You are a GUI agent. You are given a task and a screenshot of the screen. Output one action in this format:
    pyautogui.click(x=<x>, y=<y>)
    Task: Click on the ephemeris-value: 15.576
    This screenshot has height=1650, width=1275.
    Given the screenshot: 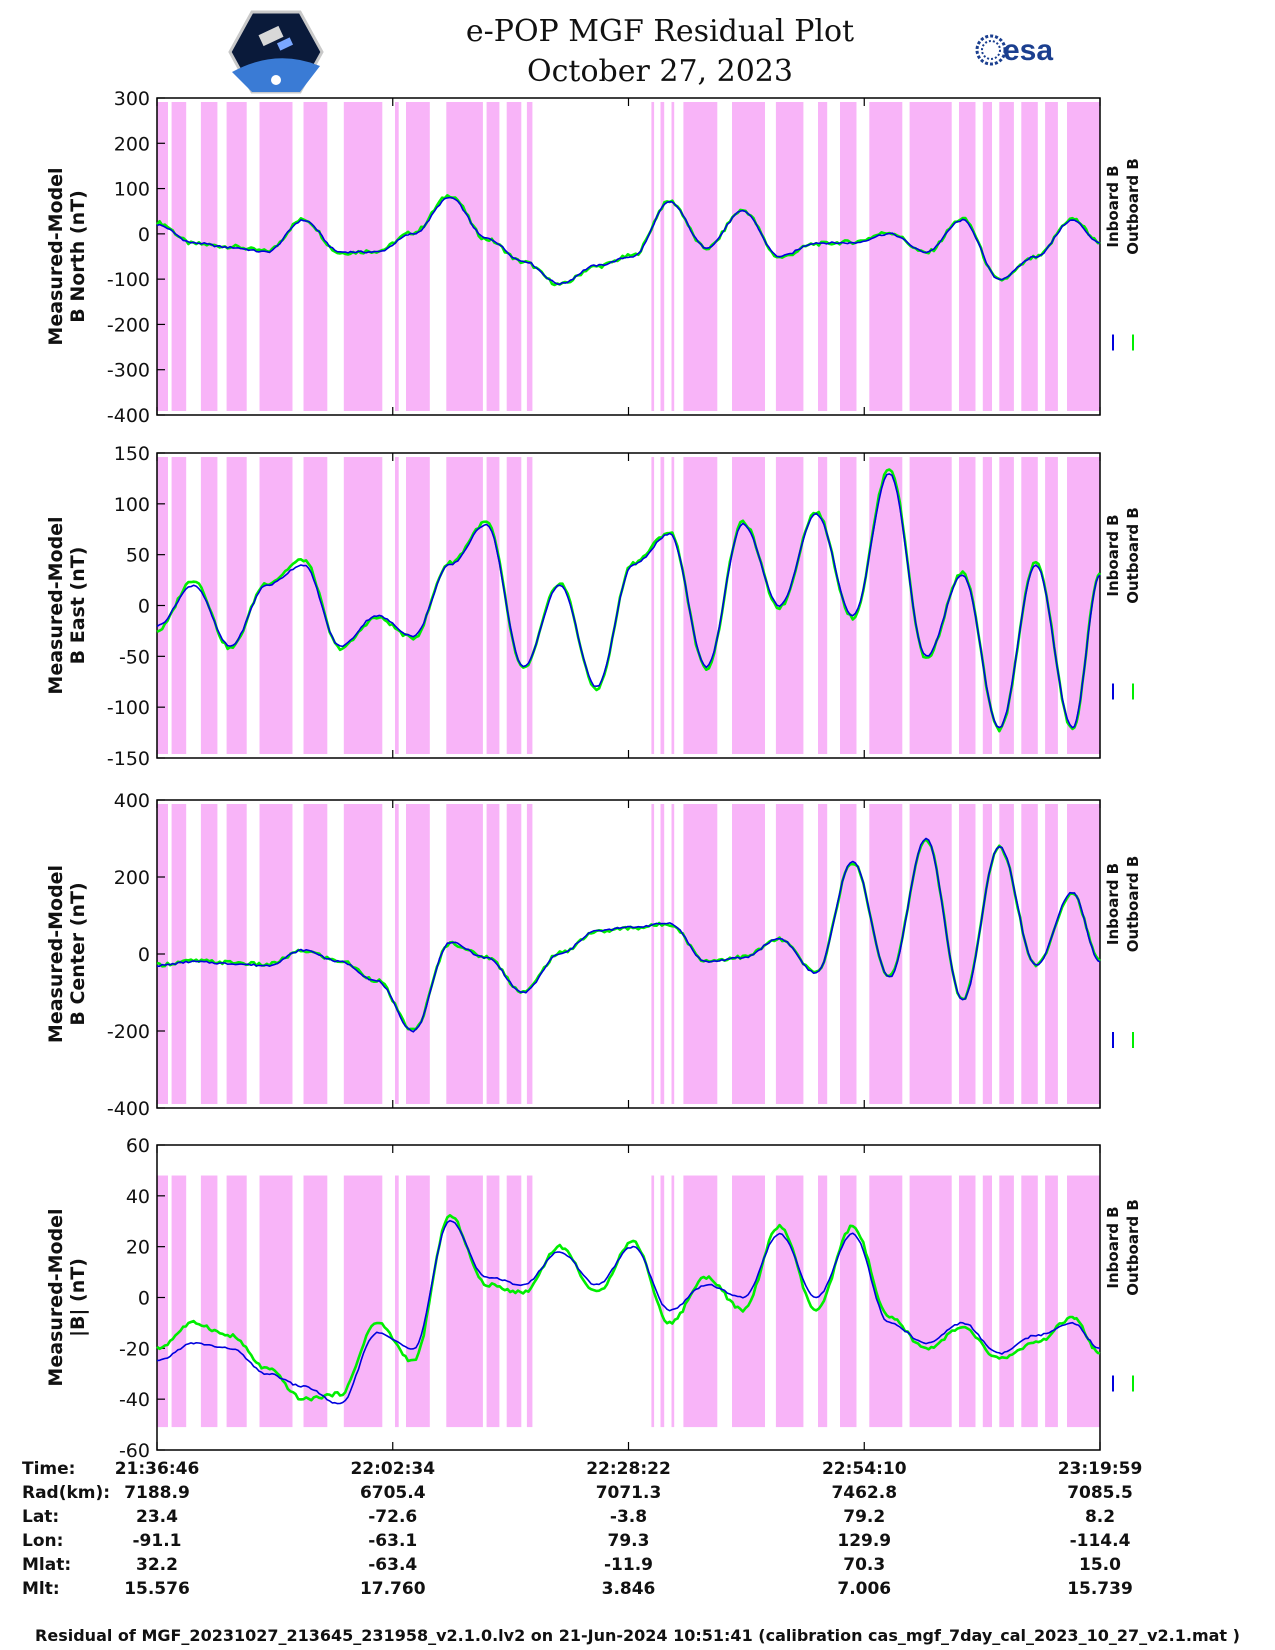 What is the action you would take?
    pyautogui.click(x=157, y=1589)
    